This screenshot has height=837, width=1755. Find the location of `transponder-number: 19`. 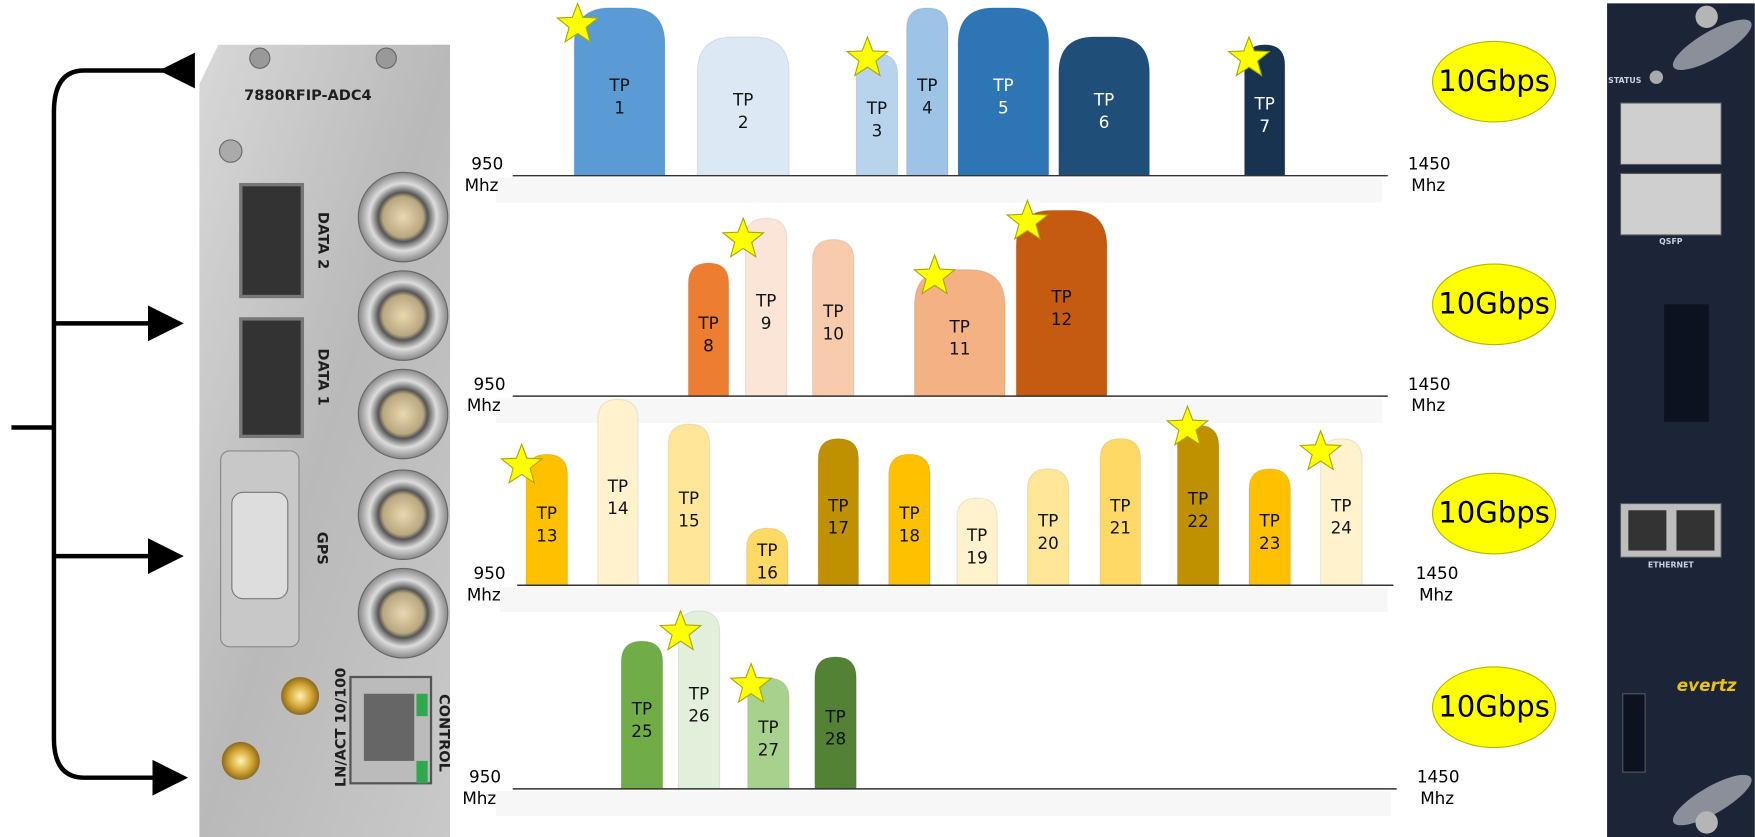

transponder-number: 19 is located at coordinates (976, 557).